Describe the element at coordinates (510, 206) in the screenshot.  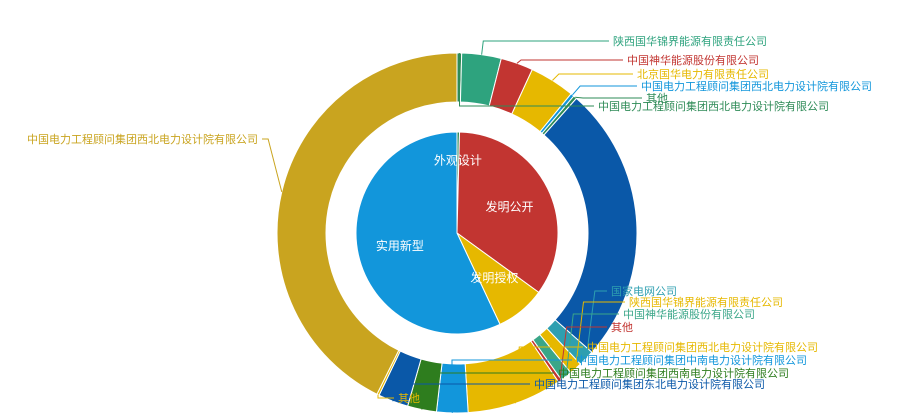
I see `inner-slice-label: 发明公开` at that location.